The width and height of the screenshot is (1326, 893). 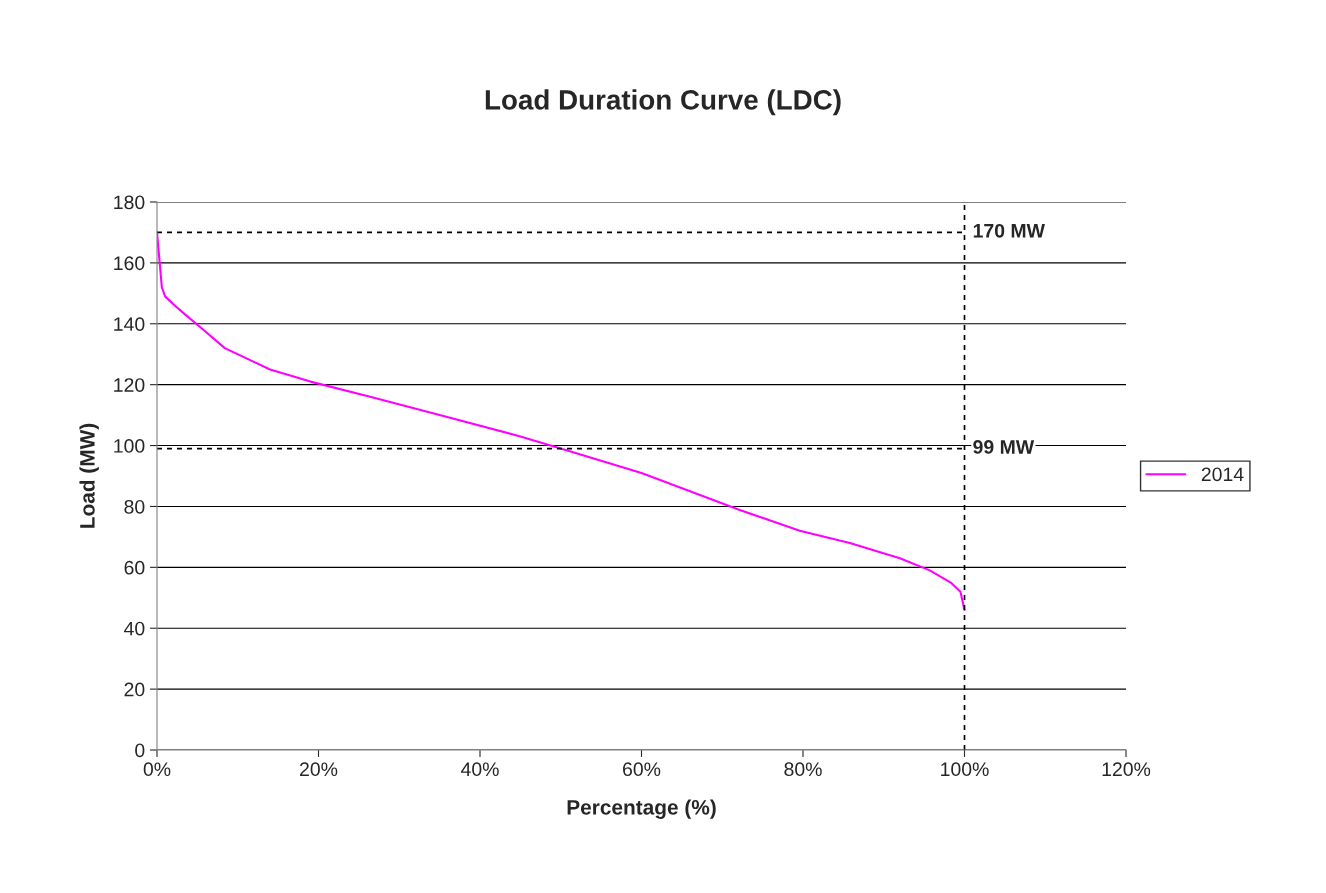 I want to click on x-tick-label: 20%, so click(x=319, y=769).